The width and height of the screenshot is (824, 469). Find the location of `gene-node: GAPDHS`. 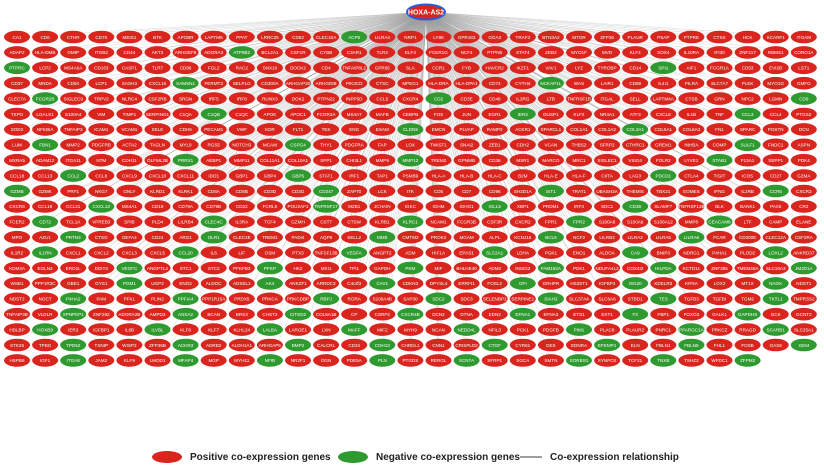

gene-node: GAPDHS is located at coordinates (747, 314).